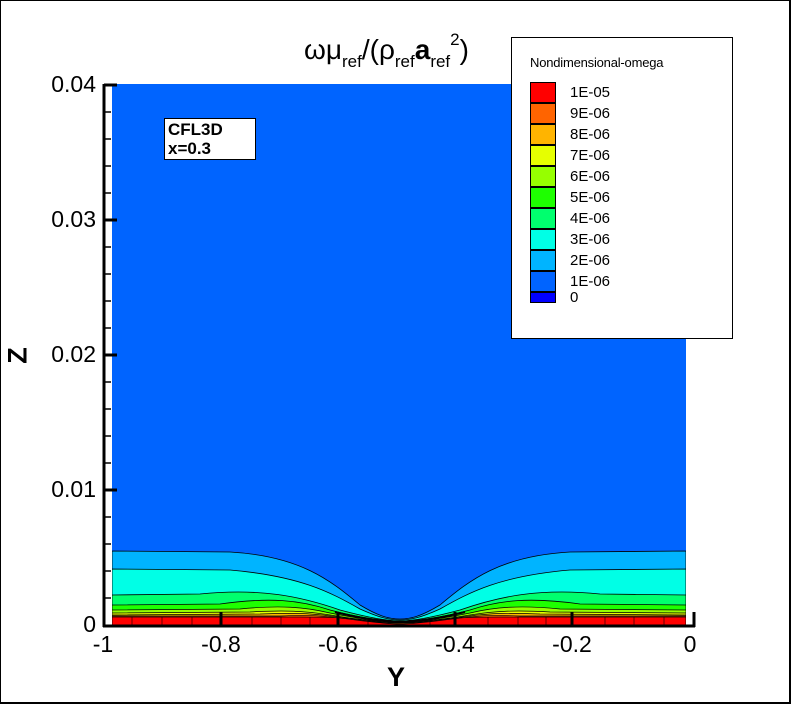 Image resolution: width=791 pixels, height=704 pixels. What do you see at coordinates (103, 644) in the screenshot?
I see `x-tick-label: -1` at bounding box center [103, 644].